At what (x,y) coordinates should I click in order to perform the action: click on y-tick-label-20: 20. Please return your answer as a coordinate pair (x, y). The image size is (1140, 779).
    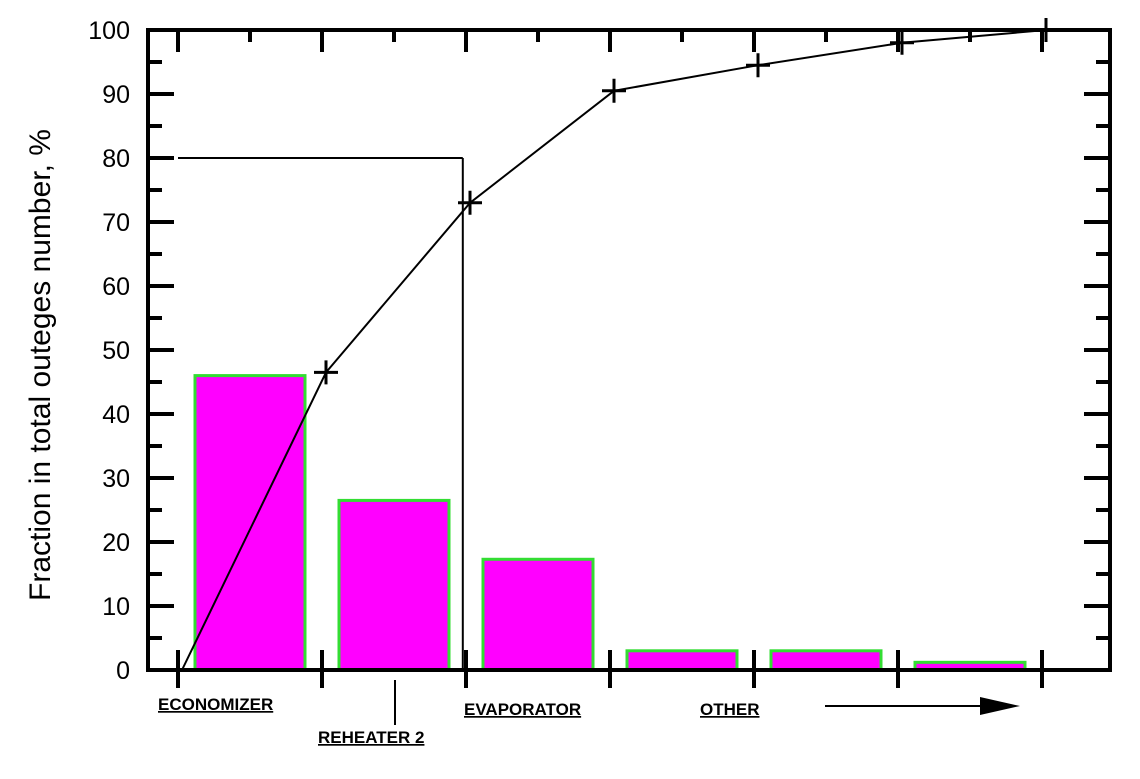
    Looking at the image, I should click on (116, 543).